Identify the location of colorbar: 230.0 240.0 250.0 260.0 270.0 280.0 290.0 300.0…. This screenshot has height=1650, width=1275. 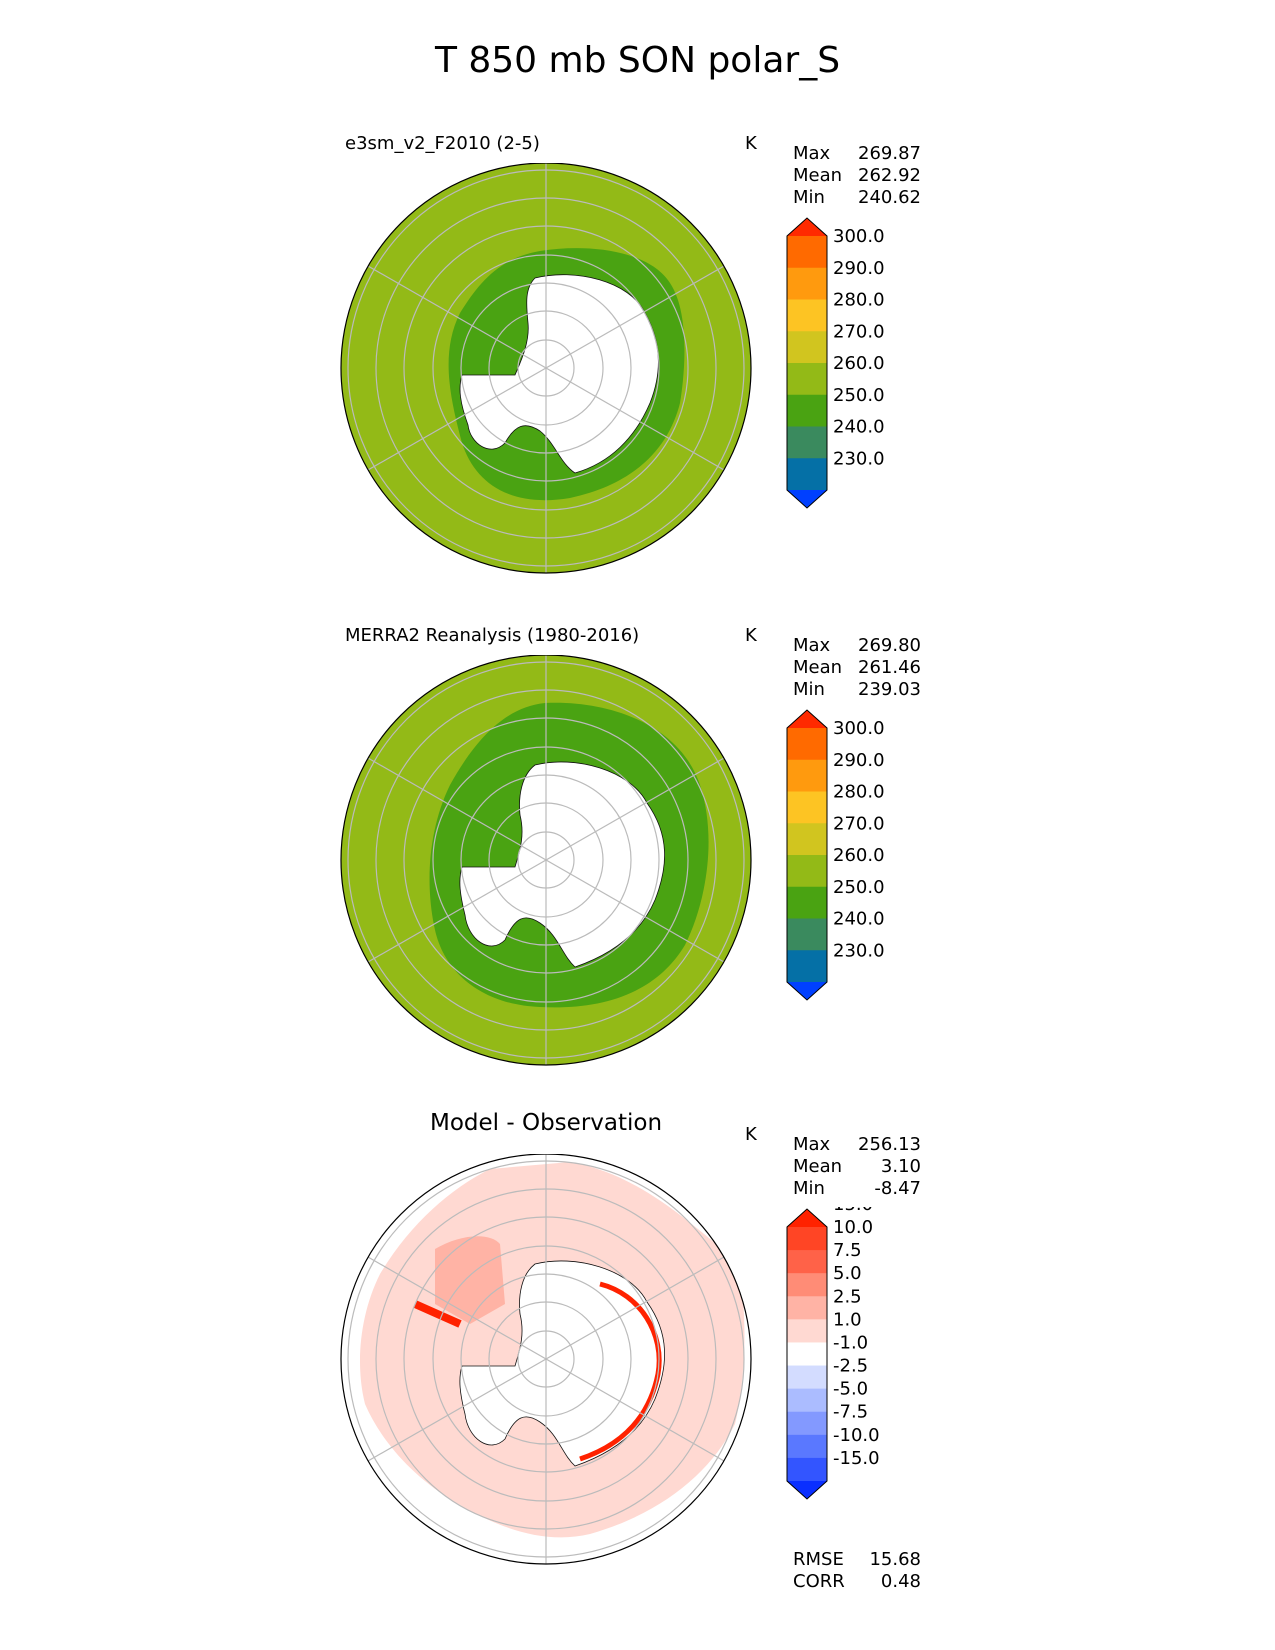
(835, 855).